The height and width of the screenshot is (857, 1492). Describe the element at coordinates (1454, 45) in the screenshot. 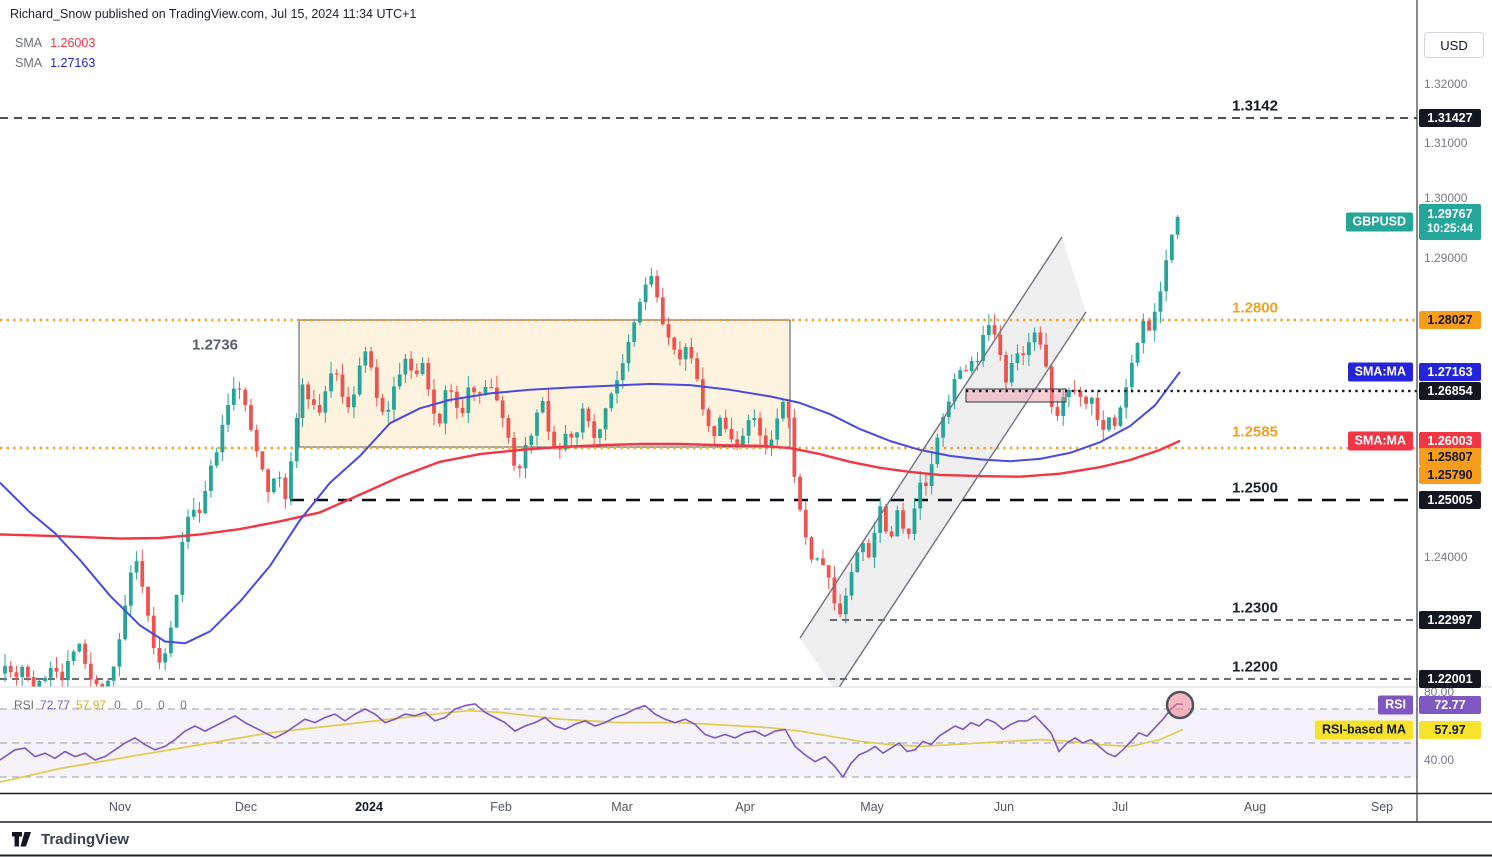

I see `currency-toggle-button: USD` at that location.